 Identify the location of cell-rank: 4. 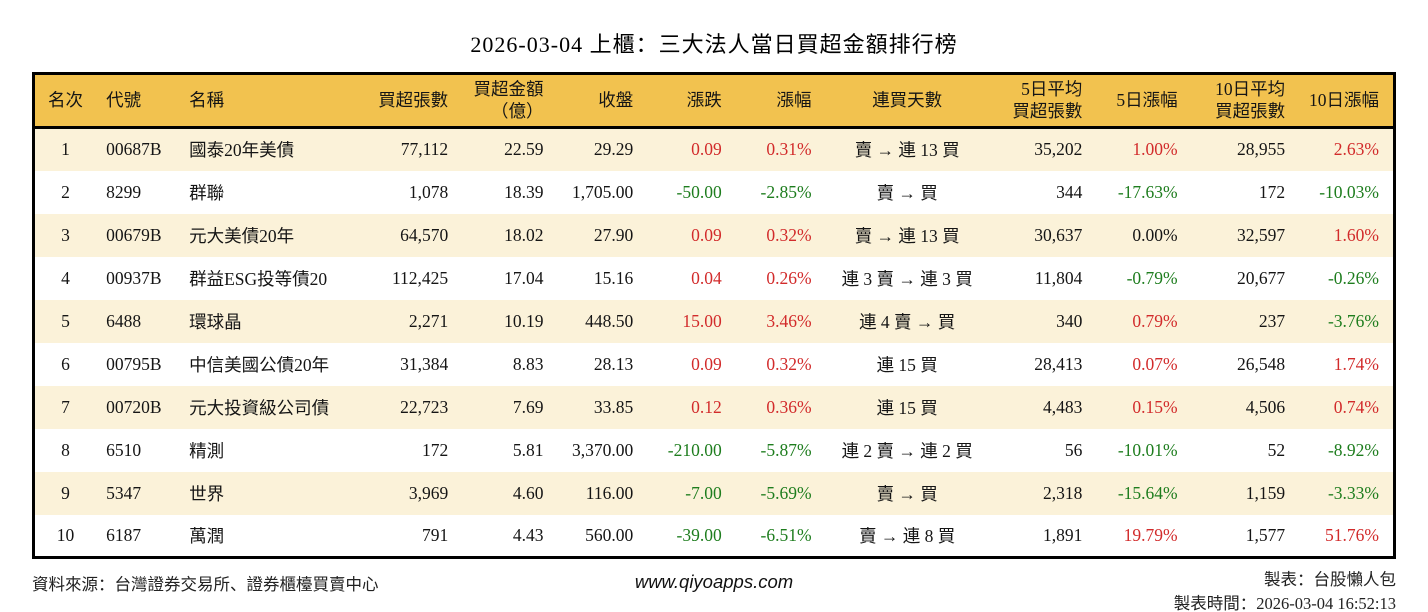
(65, 277).